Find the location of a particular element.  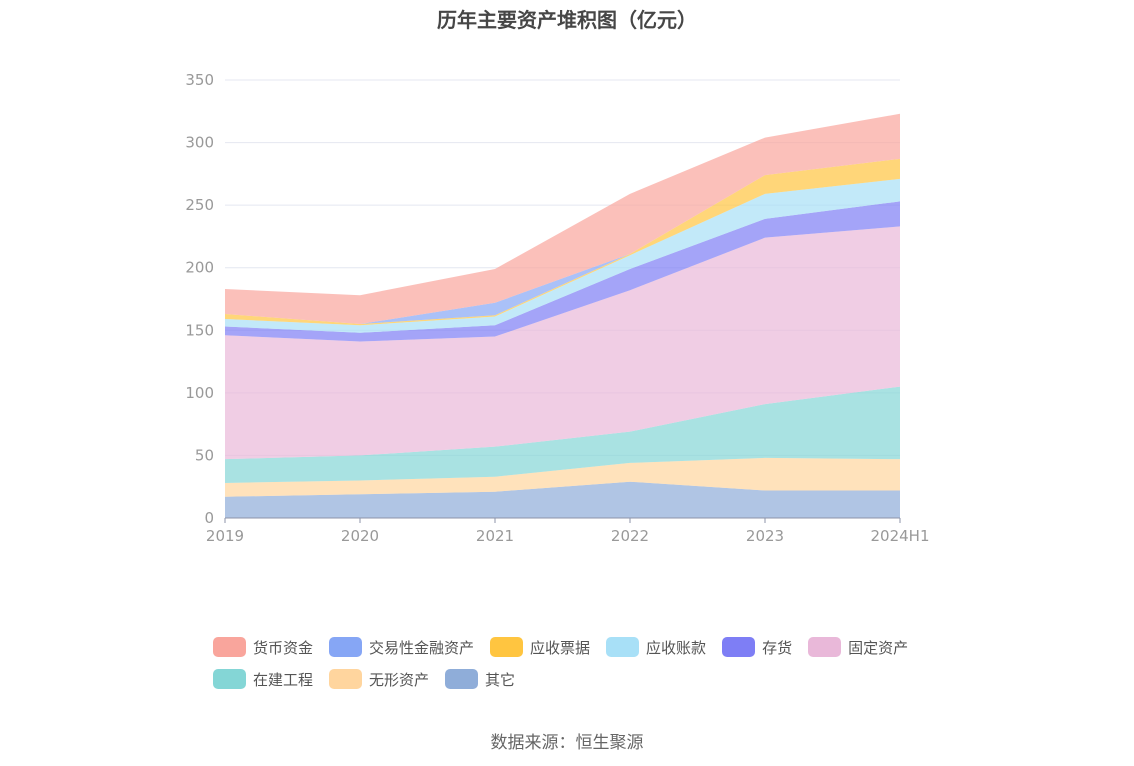

x-tick-label: 2020 is located at coordinates (360, 536).